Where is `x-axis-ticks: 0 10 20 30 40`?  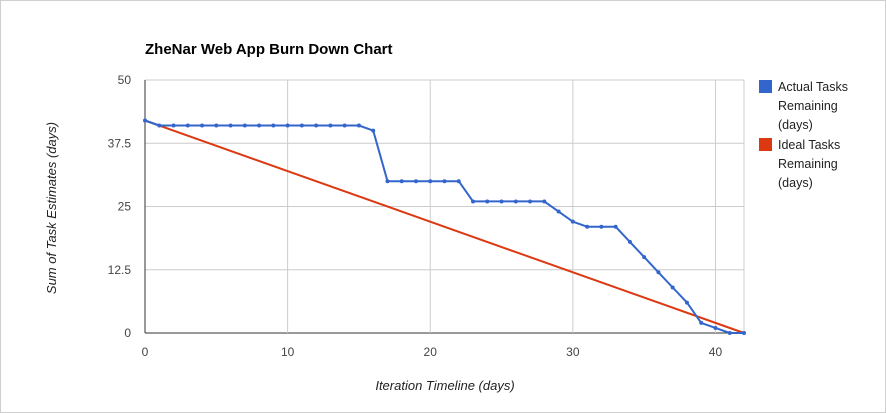 x-axis-ticks: 0 10 20 30 40 is located at coordinates (432, 352).